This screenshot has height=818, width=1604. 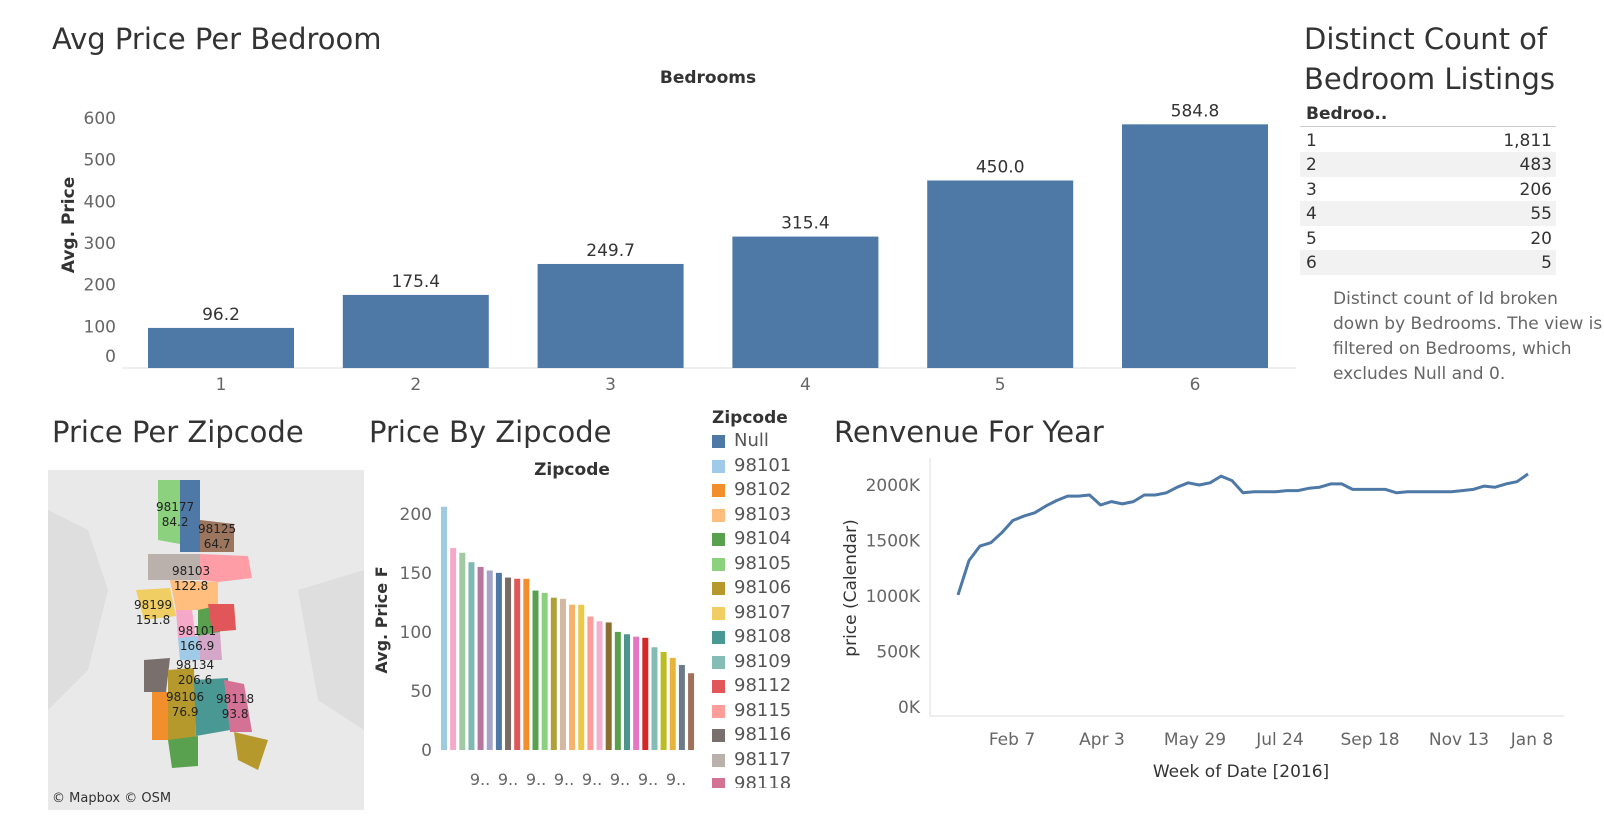 What do you see at coordinates (805, 224) in the screenshot?
I see `avg-price-value-label: 315.4` at bounding box center [805, 224].